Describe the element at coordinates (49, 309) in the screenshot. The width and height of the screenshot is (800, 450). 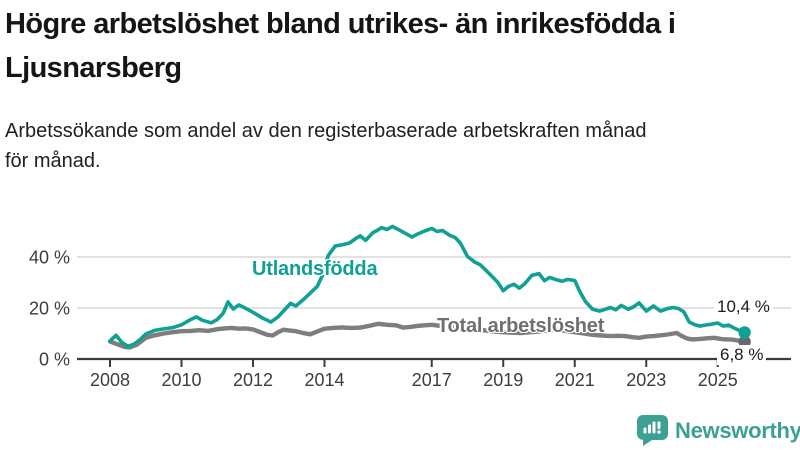
I see `y-tick-label: 20 %` at that location.